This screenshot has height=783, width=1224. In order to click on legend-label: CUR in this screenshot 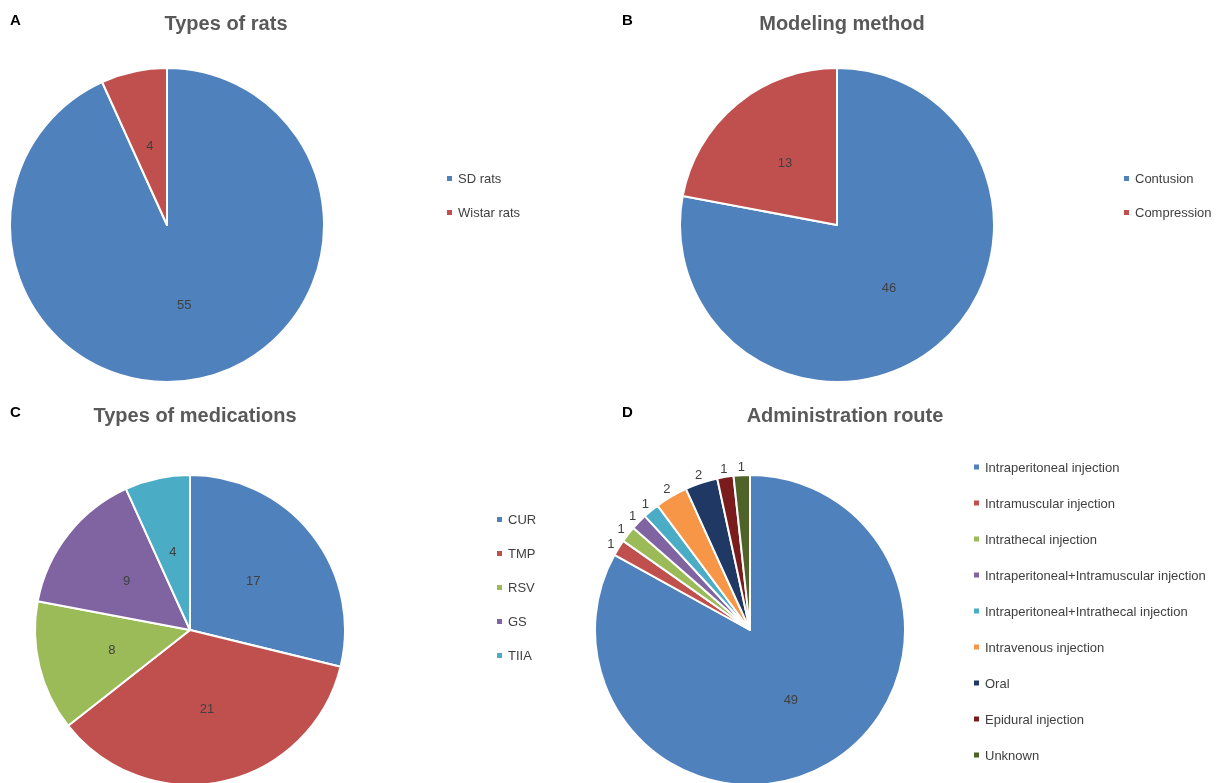, I will do `click(522, 519)`.